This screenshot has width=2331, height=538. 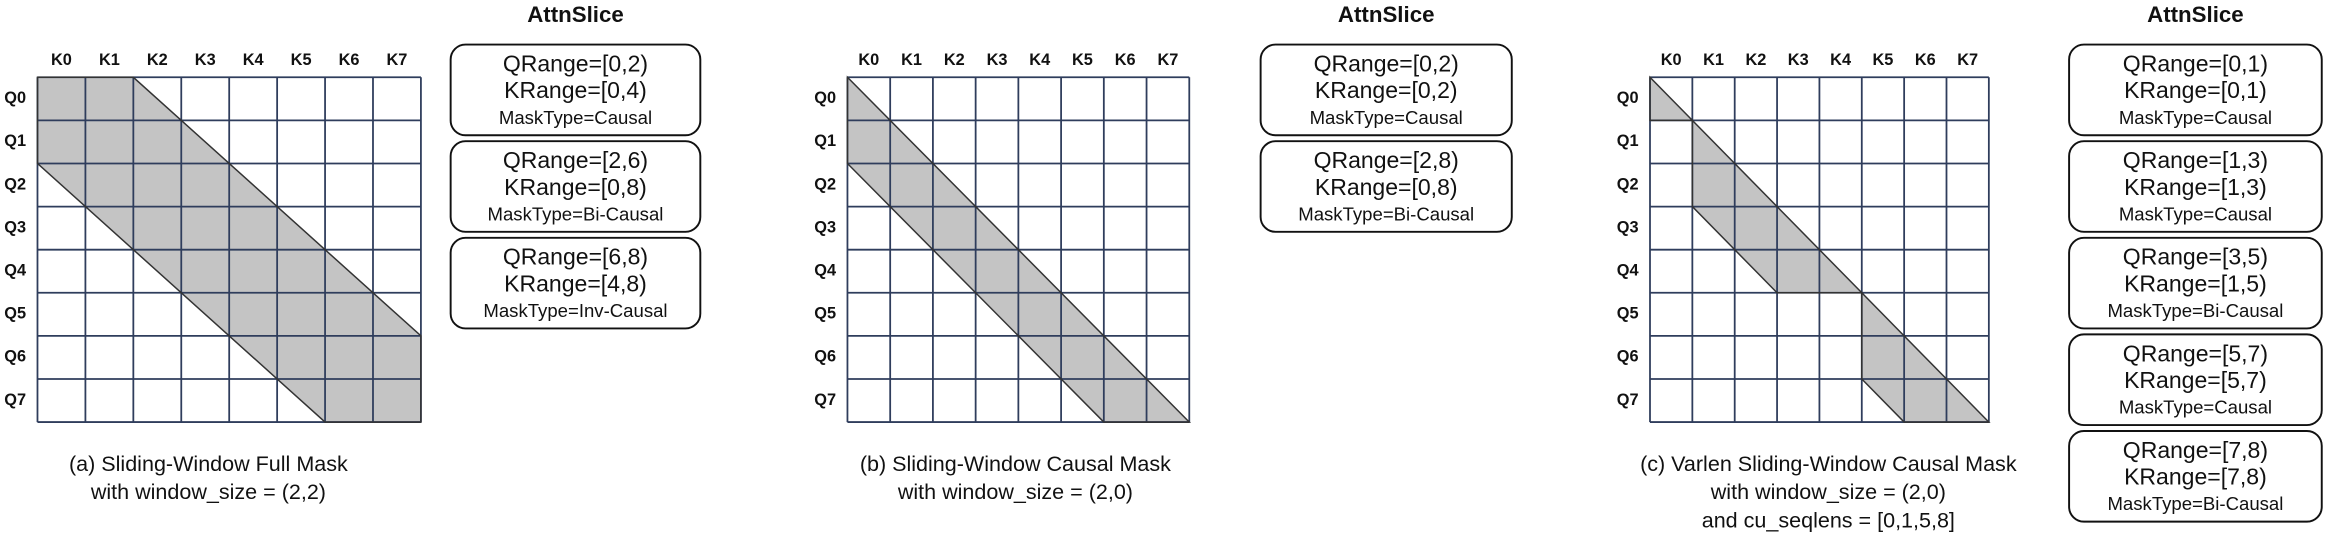 What do you see at coordinates (2195, 257) in the screenshot?
I see `q-range: QRange=[3,5)` at bounding box center [2195, 257].